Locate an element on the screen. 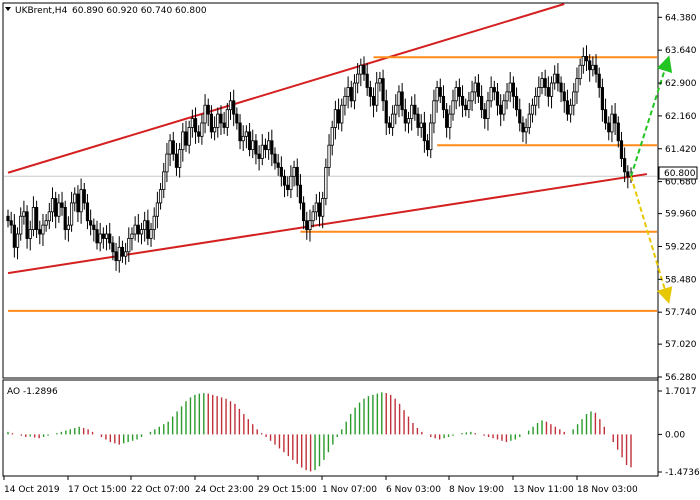 This screenshot has height=500, width=700. forecast-arrows is located at coordinates (651, 179).